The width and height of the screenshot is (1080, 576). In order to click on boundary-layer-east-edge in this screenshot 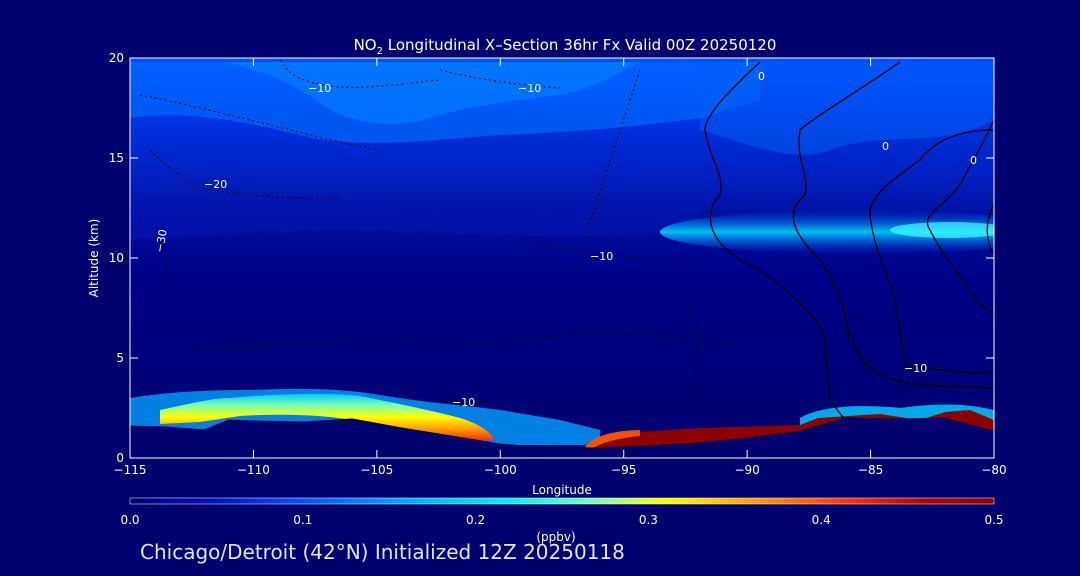, I will do `click(612, 440)`.